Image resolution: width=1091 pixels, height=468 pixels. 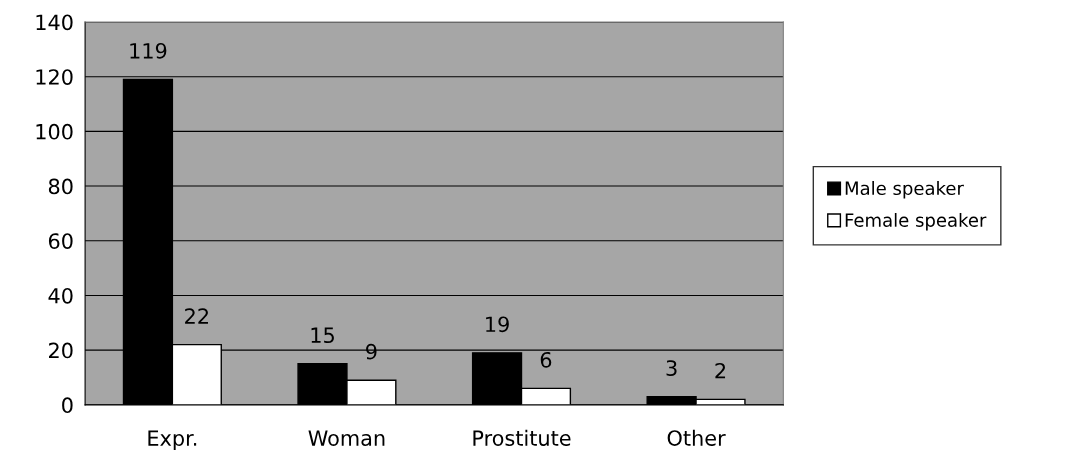 What do you see at coordinates (60, 186) in the screenshot?
I see `y-tick-label: 80` at bounding box center [60, 186].